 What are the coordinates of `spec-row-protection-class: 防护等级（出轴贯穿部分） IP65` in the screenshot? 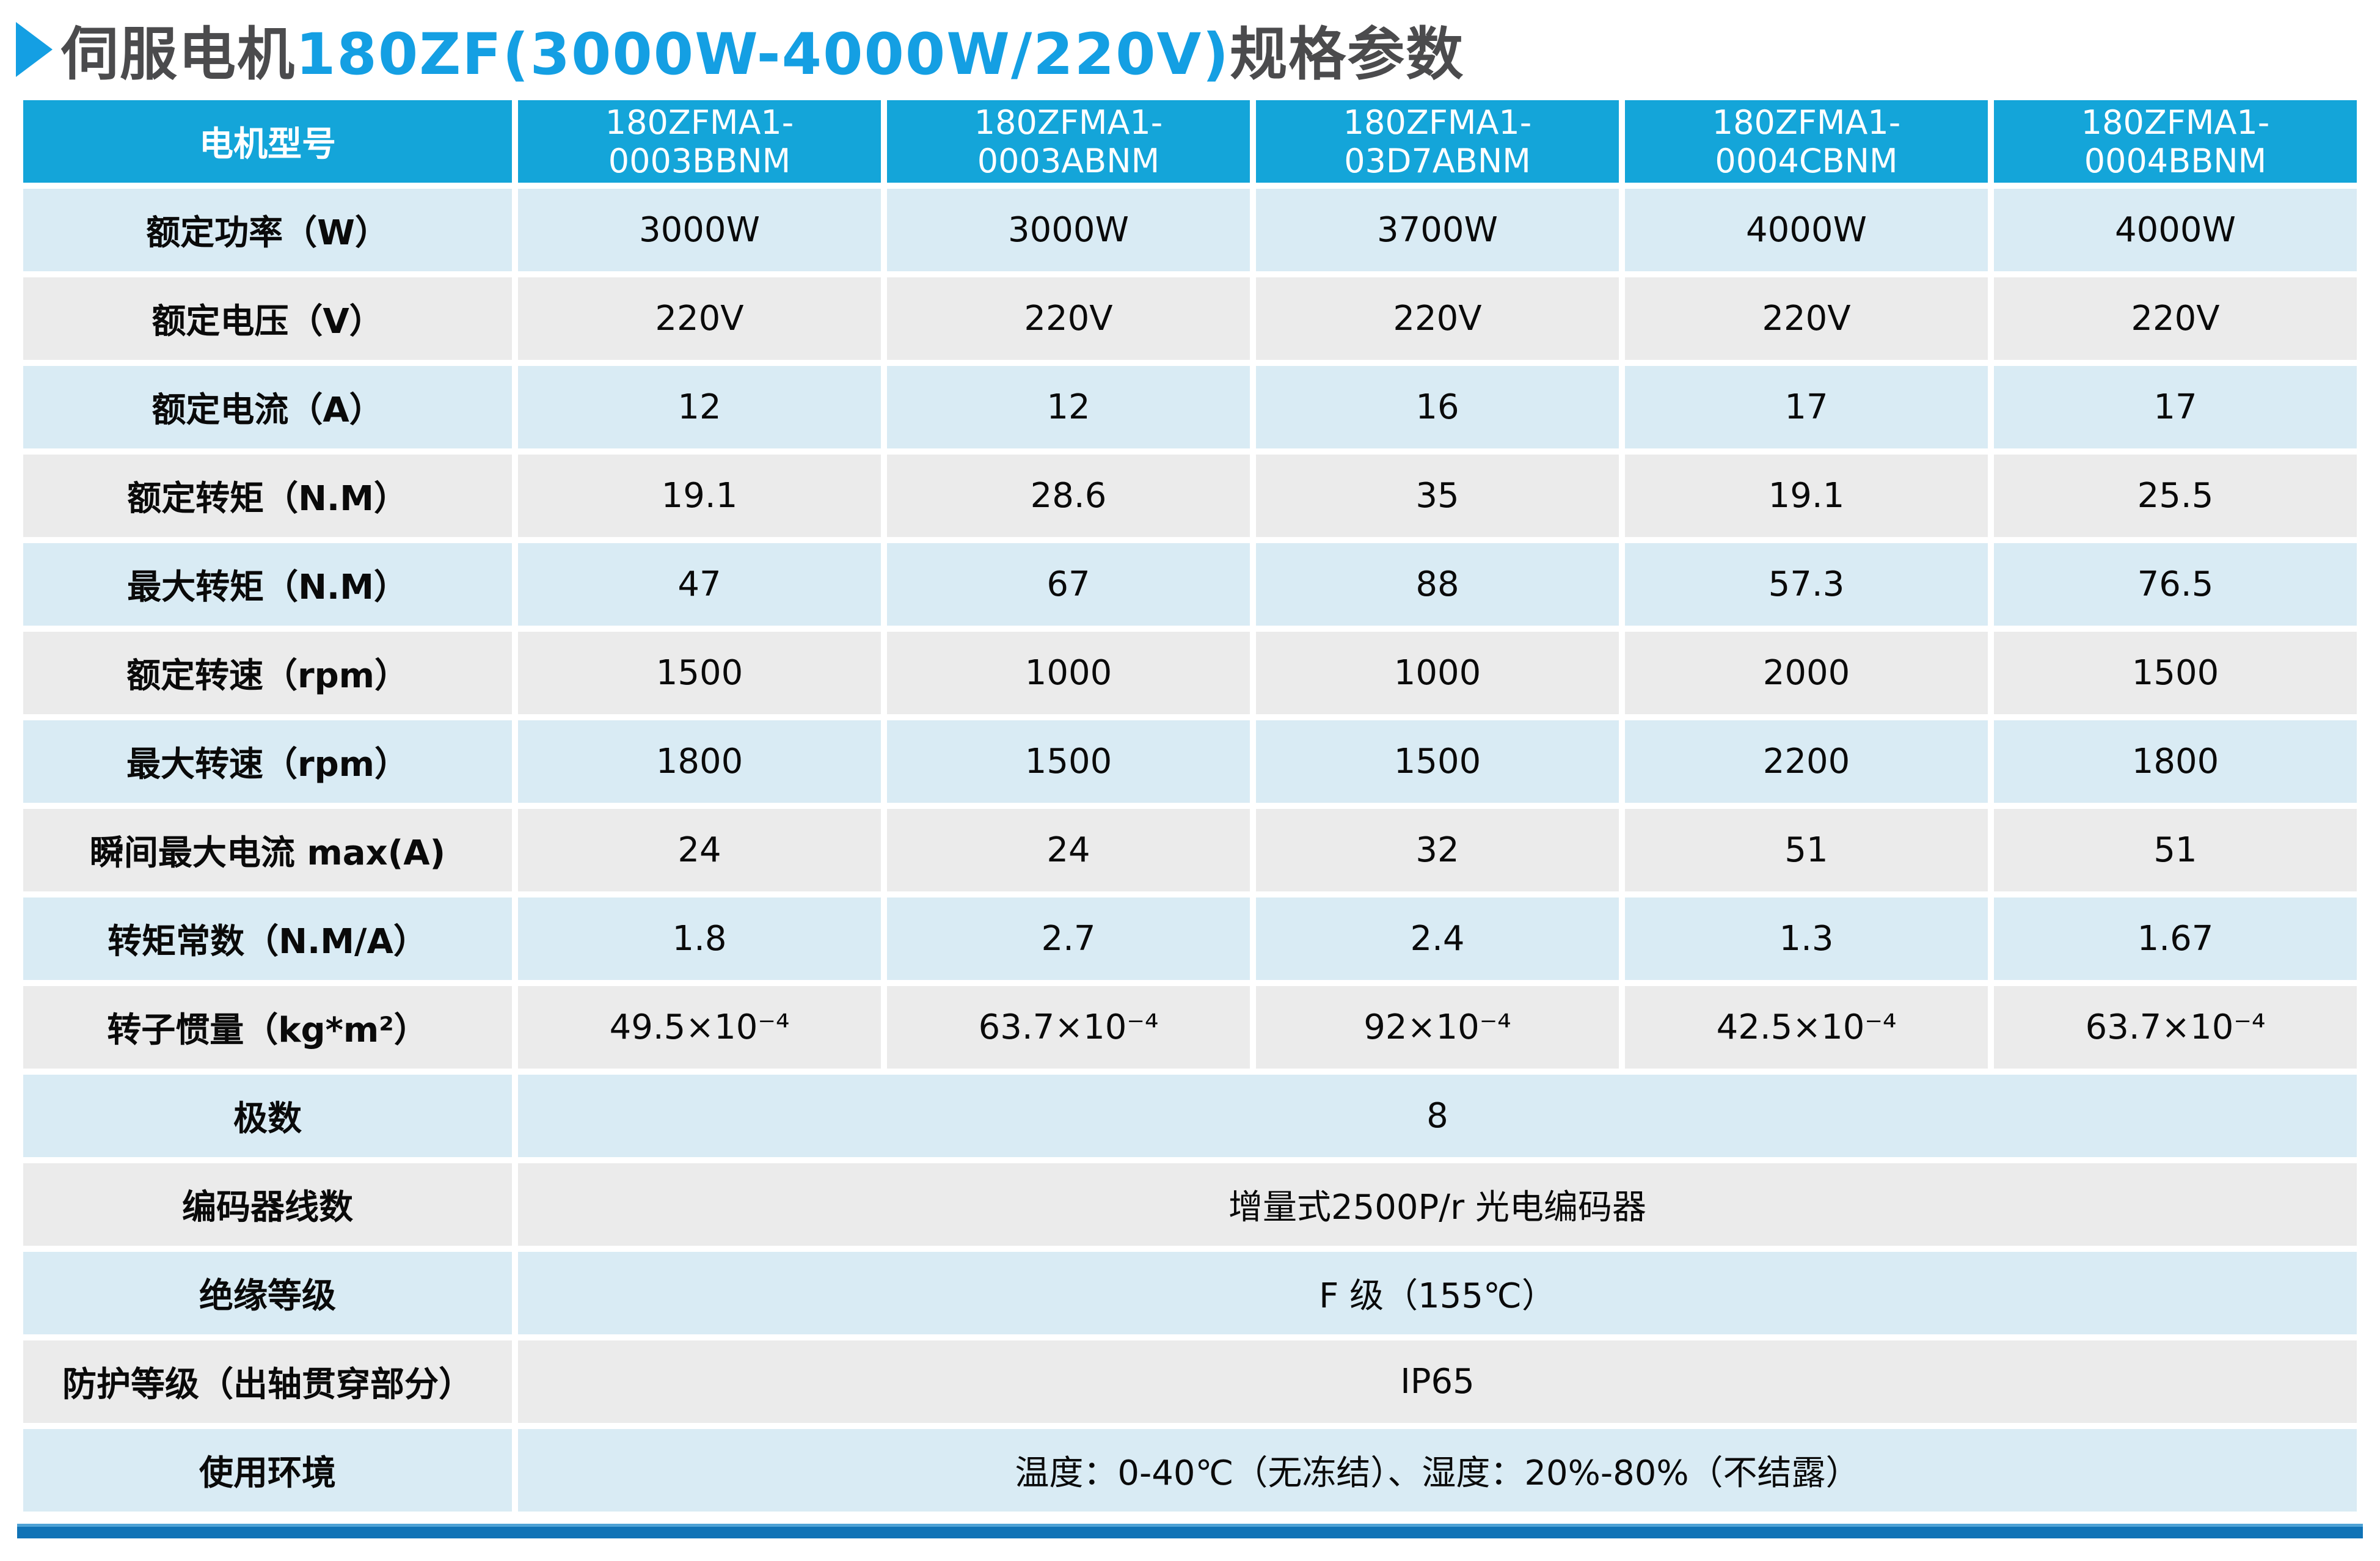 It's located at (1190, 1381).